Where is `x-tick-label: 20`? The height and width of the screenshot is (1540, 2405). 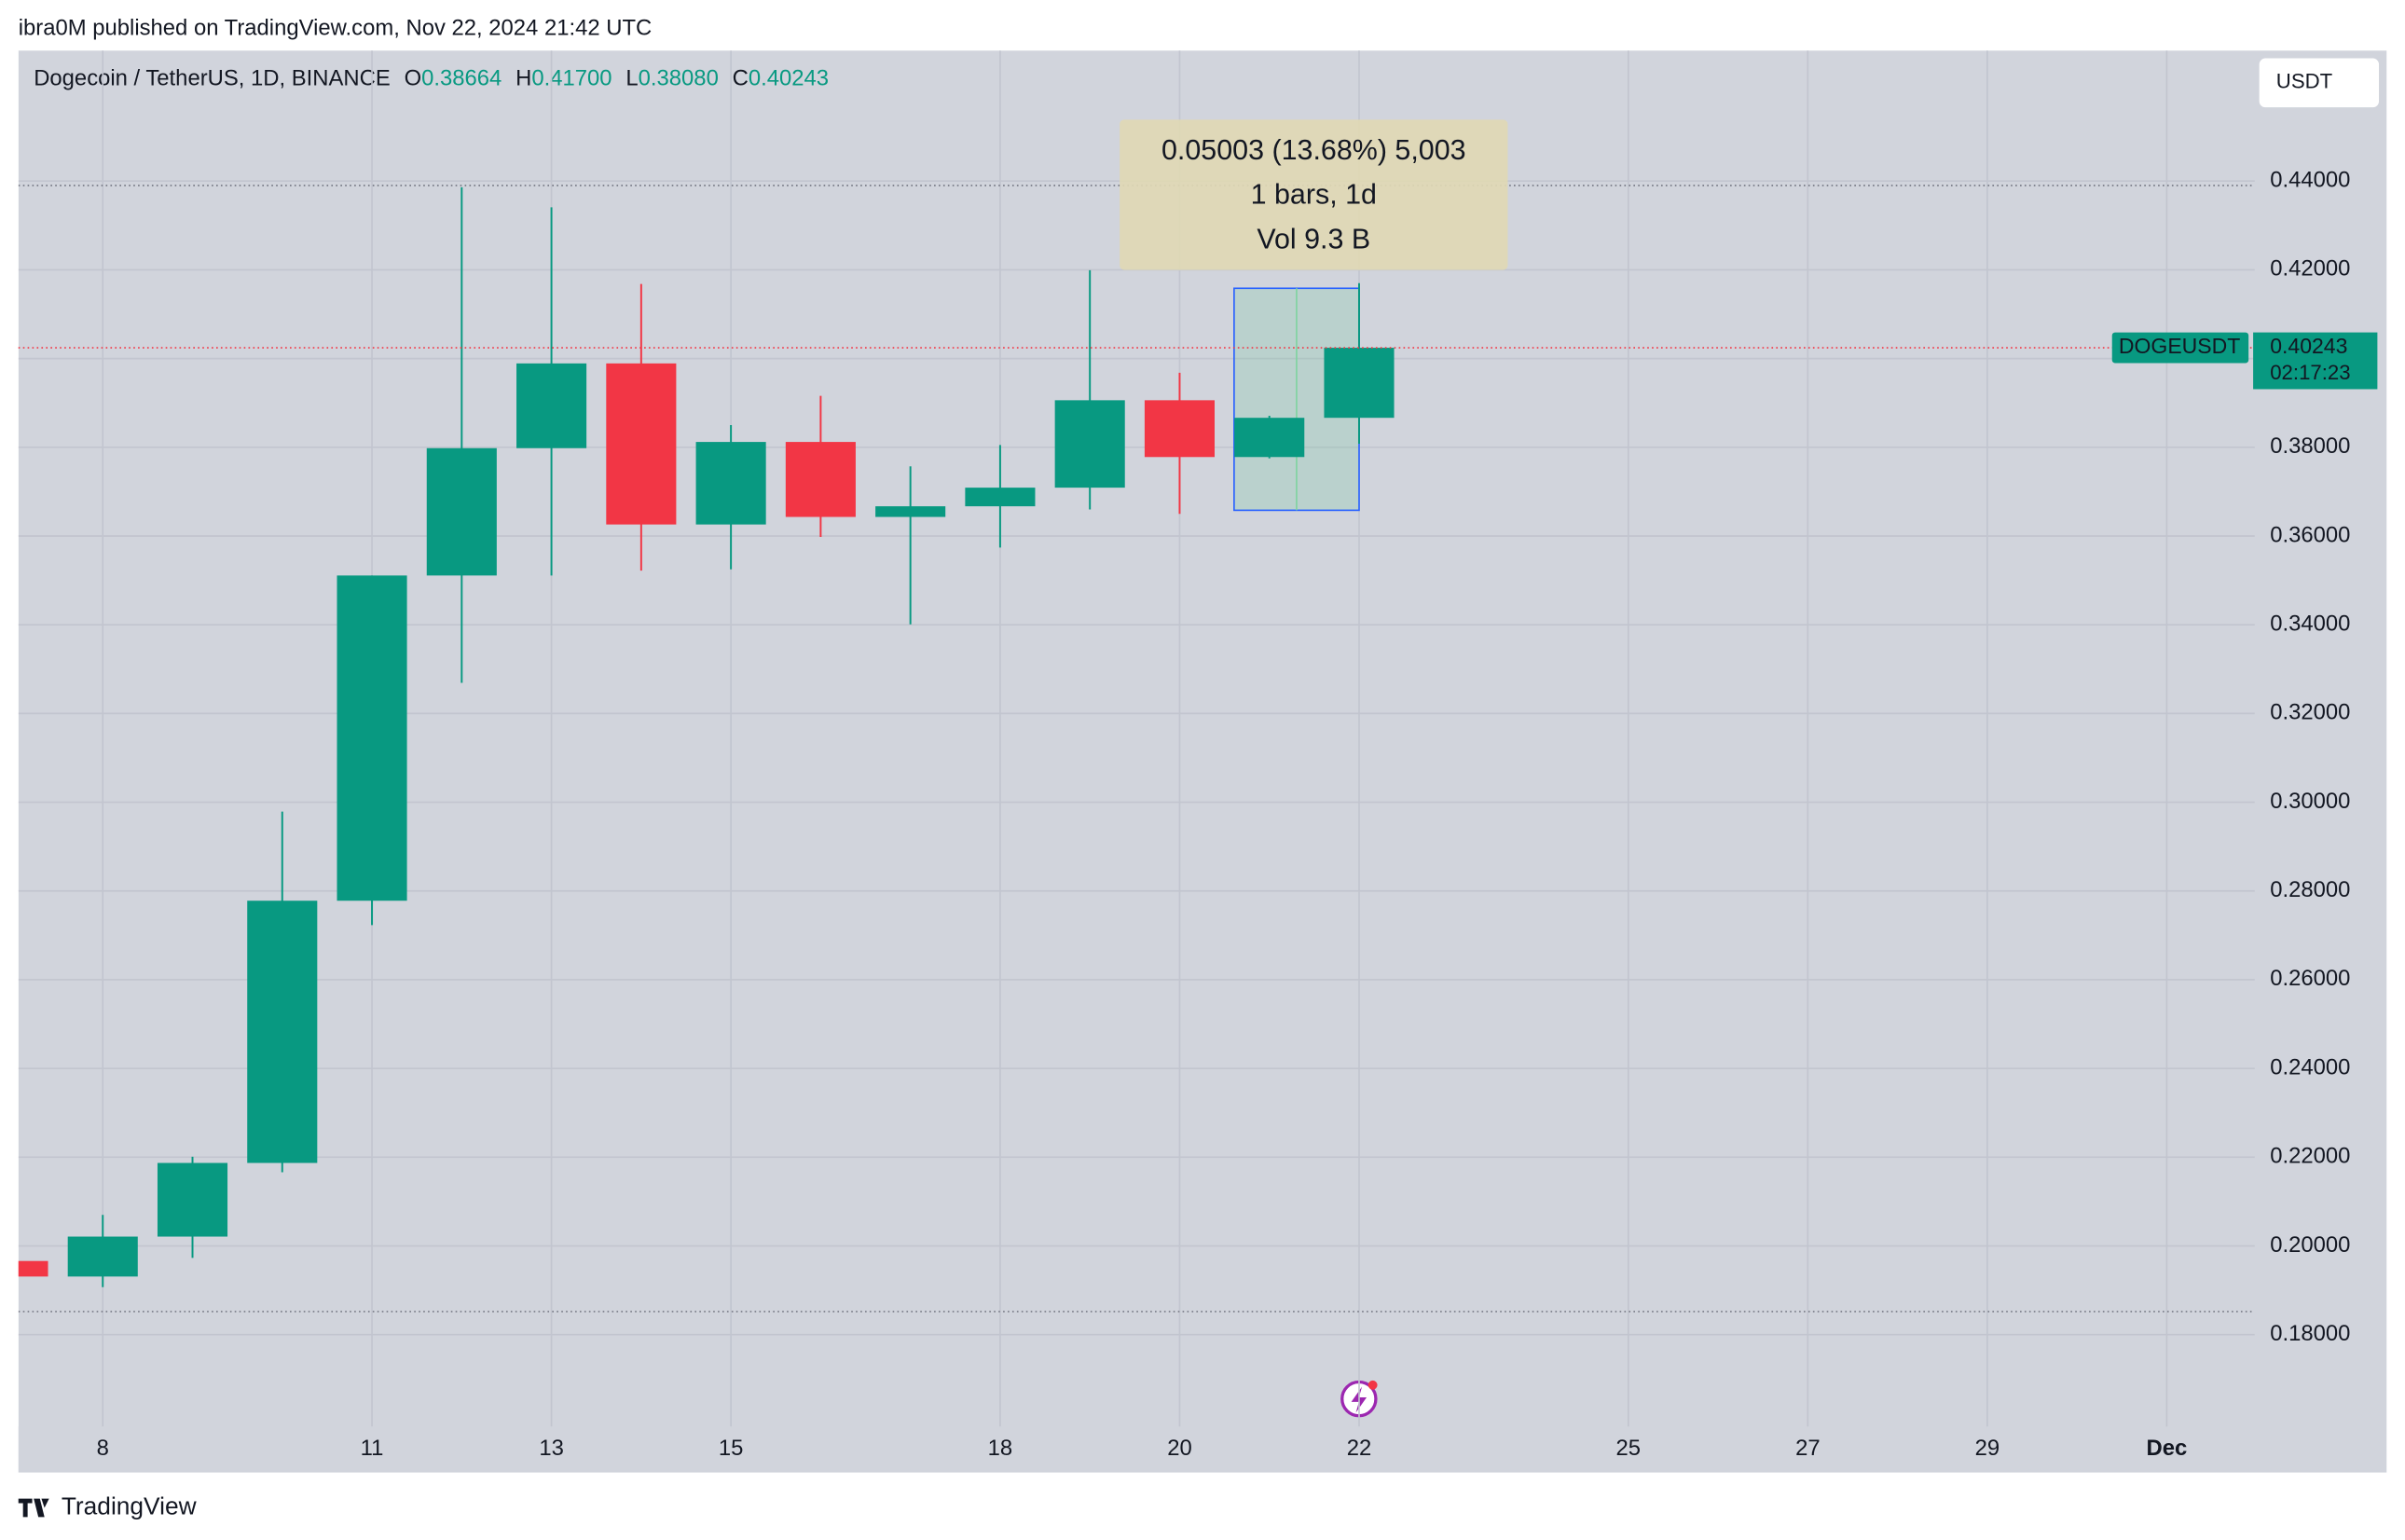
x-tick-label: 20 is located at coordinates (1179, 1448).